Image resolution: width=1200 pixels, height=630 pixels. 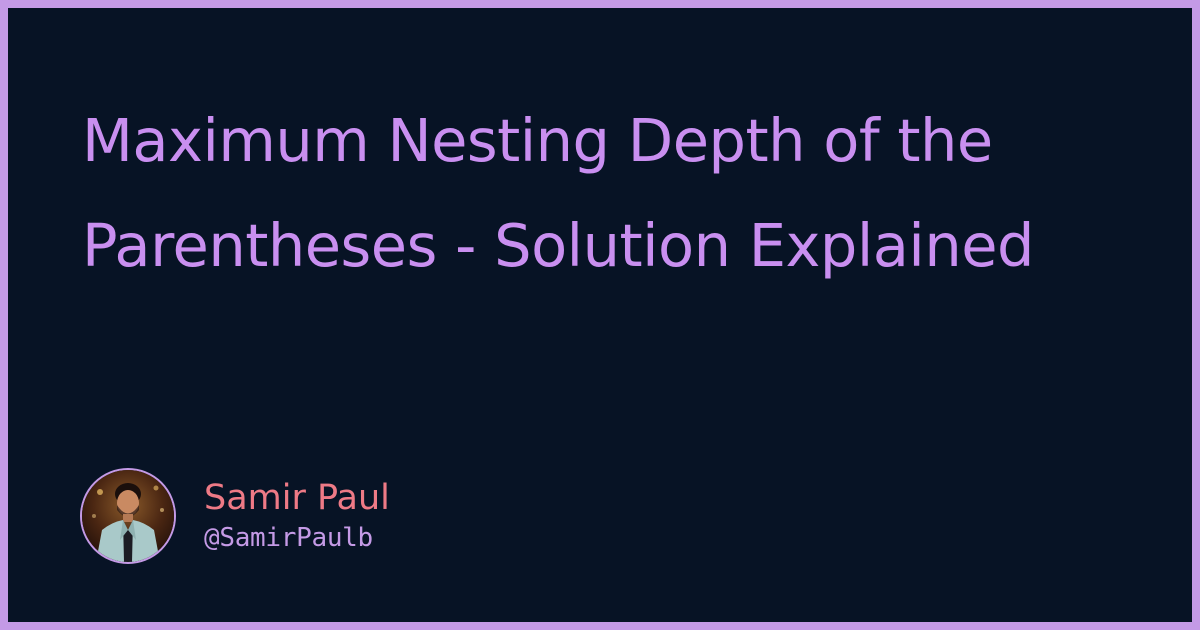 What do you see at coordinates (288, 538) in the screenshot?
I see `author-handle: @SamirPaulb` at bounding box center [288, 538].